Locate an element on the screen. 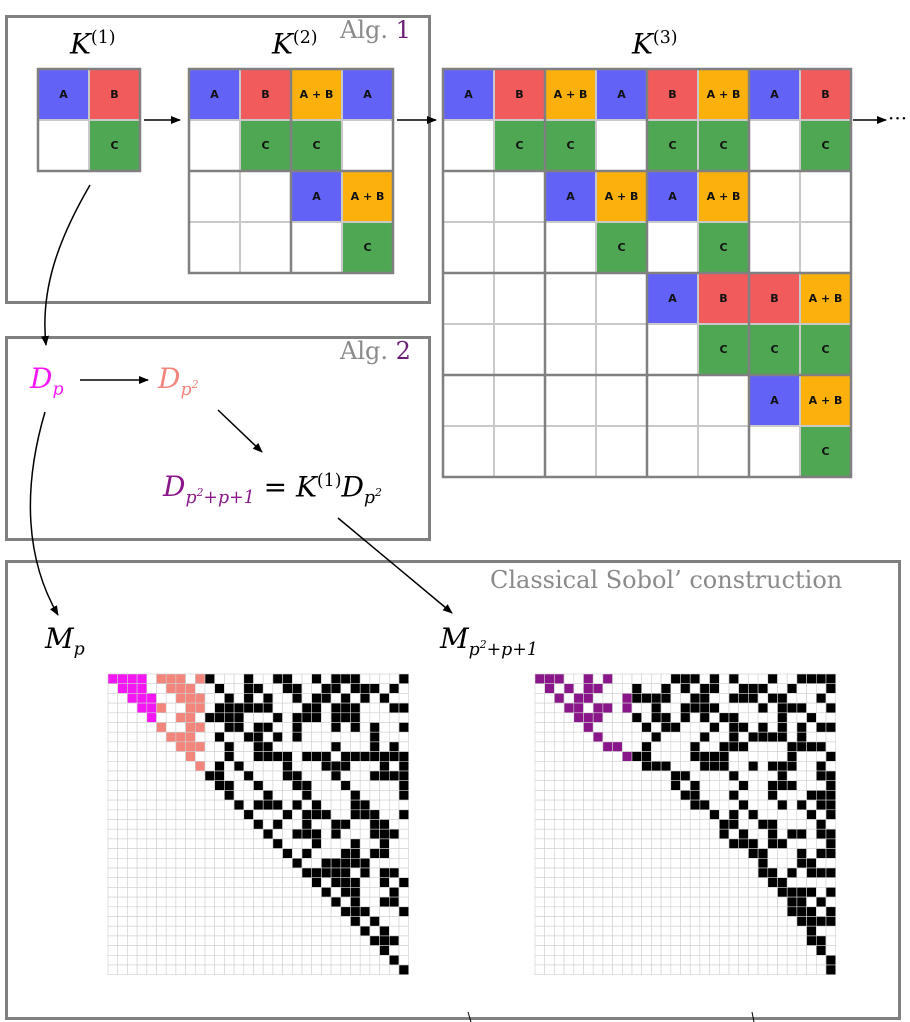  k2-title: K(2) is located at coordinates (295, 44).